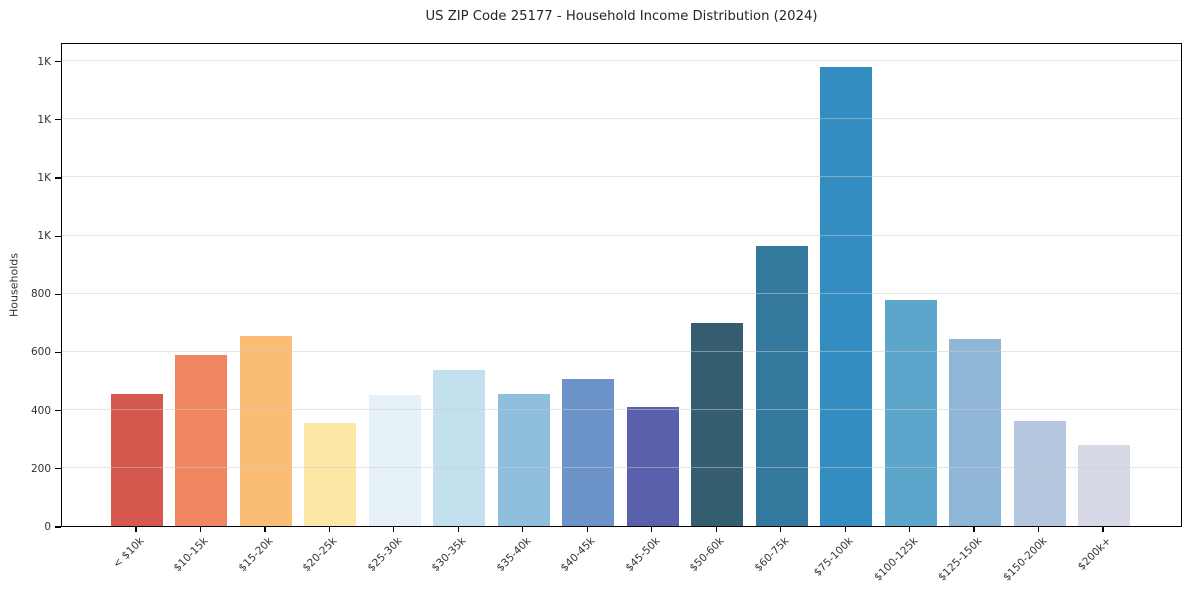 This screenshot has height=590, width=1189. Describe the element at coordinates (652, 466) in the screenshot. I see `bar-$45-50k` at that location.